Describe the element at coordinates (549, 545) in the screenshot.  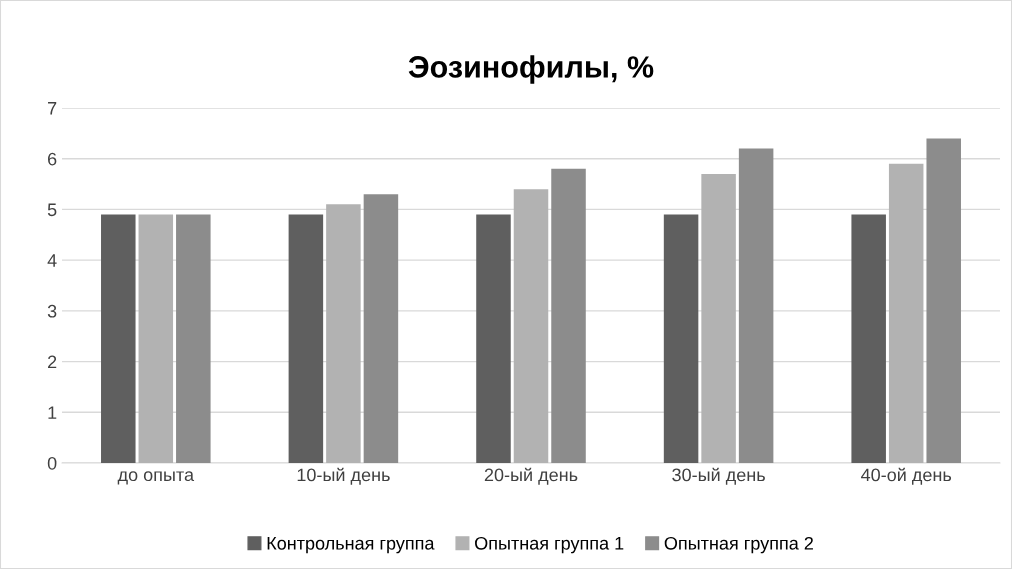
I see `legend-label: Опытная группа 1` at that location.